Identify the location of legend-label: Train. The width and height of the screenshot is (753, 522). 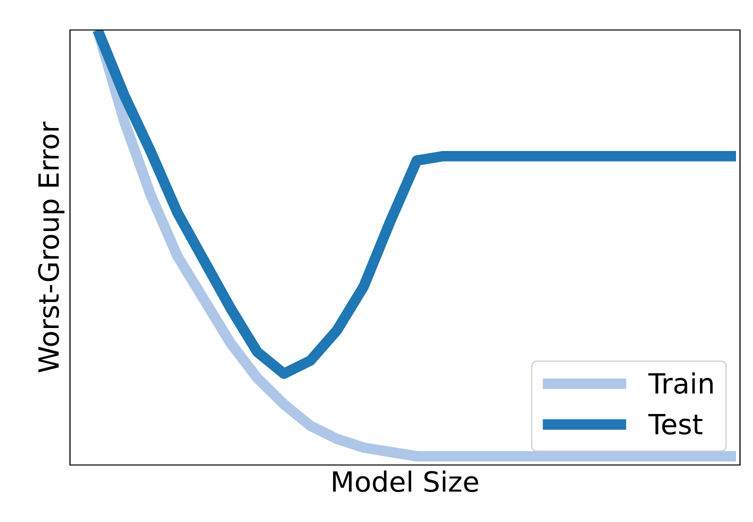
(680, 383).